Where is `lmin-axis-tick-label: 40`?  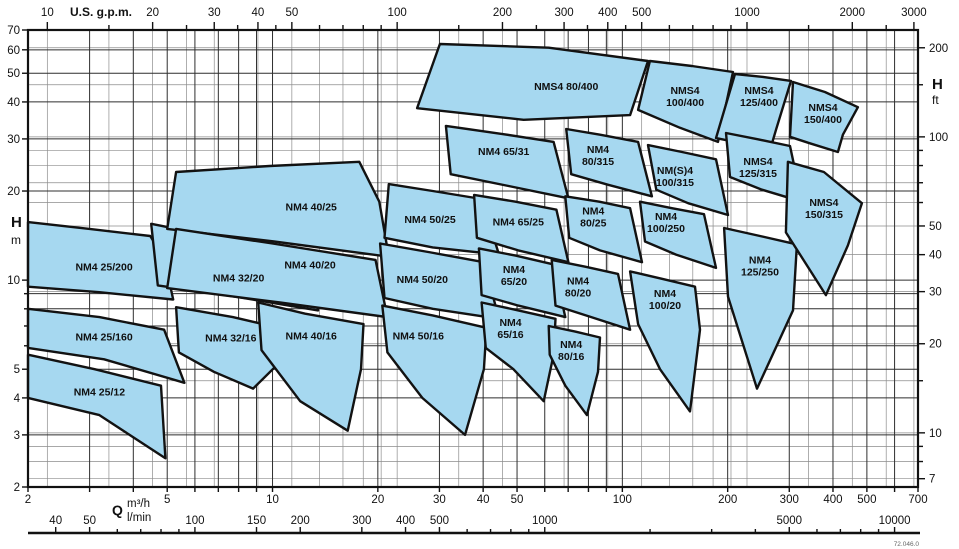
lmin-axis-tick-label: 40 is located at coordinates (55, 521).